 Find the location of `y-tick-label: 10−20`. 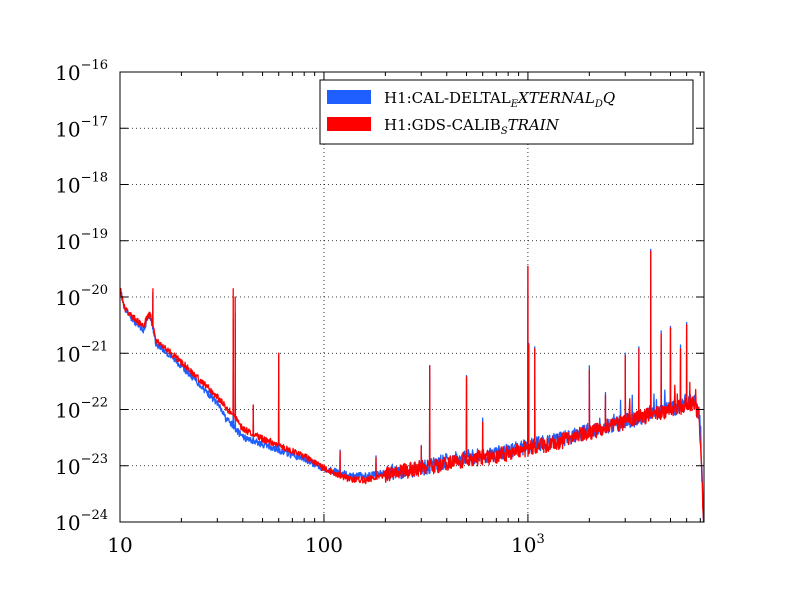

y-tick-label: 10−20 is located at coordinates (81, 296).